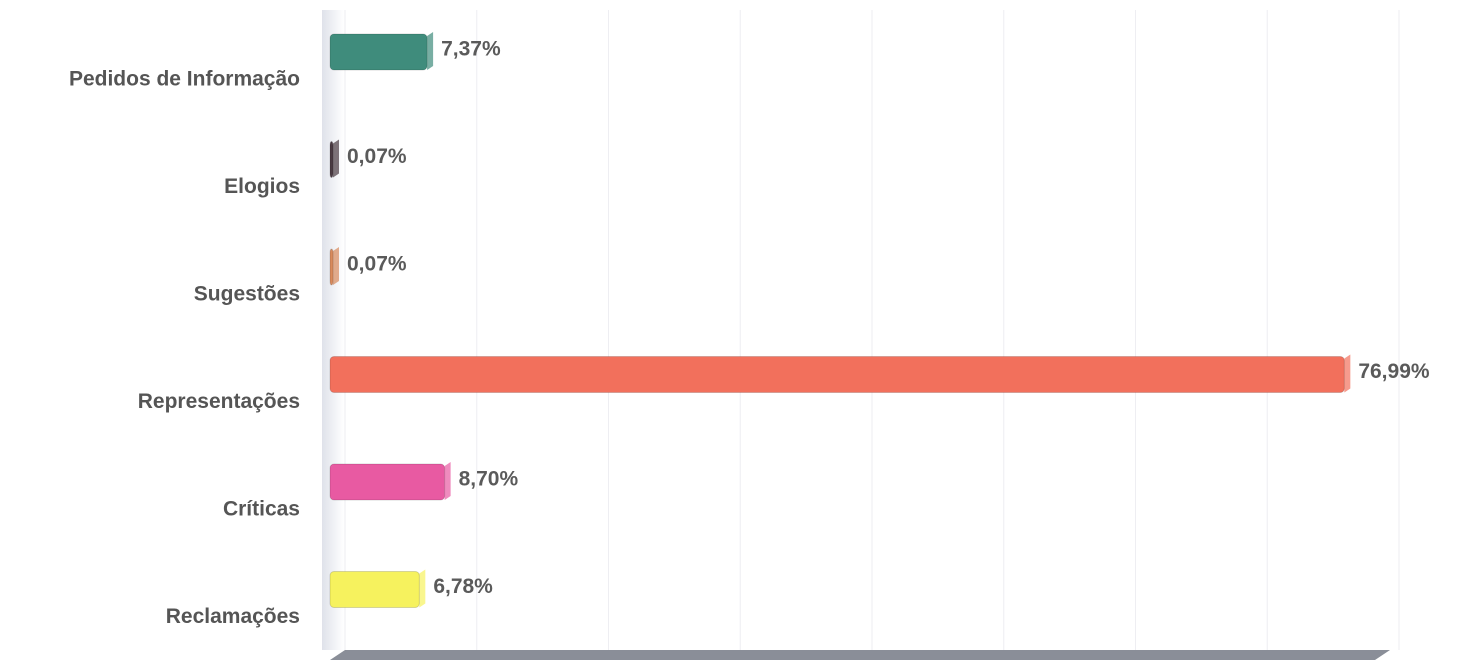 This screenshot has width=1475, height=660. Describe the element at coordinates (184, 79) in the screenshot. I see `y-tick-label: Pedidos de Informação` at that location.